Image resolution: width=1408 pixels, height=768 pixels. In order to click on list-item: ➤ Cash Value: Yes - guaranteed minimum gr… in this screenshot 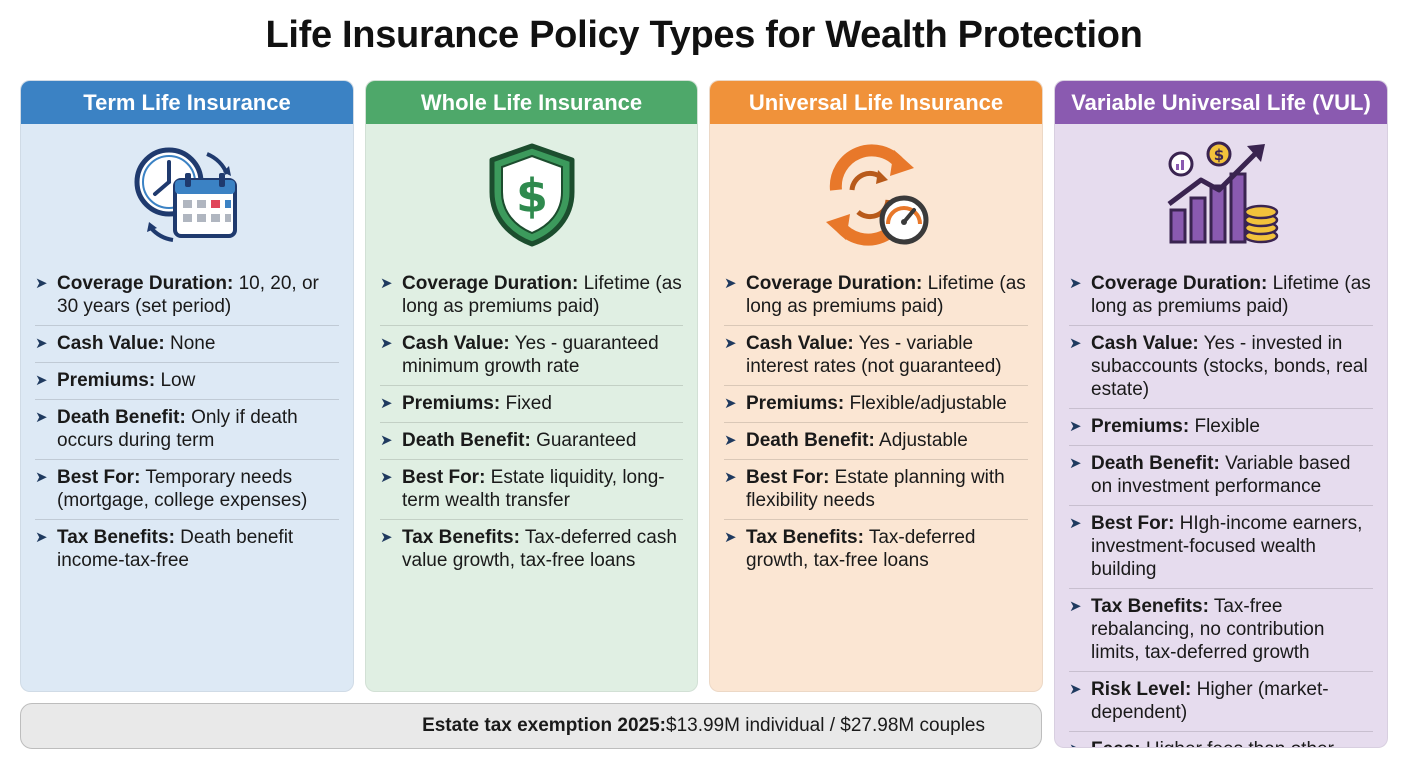, I will do `click(531, 356)`.